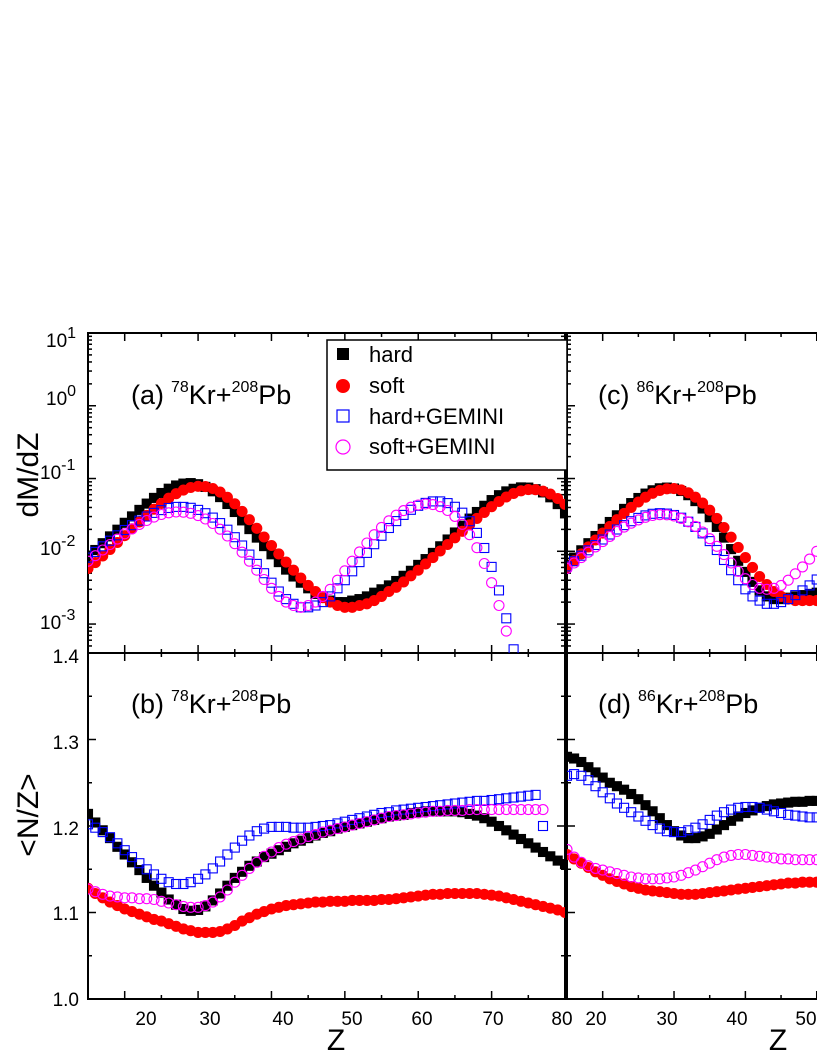 This screenshot has height=1058, width=817. Describe the element at coordinates (343, 416) in the screenshot. I see `legend-marker-hard-gemini` at that location.